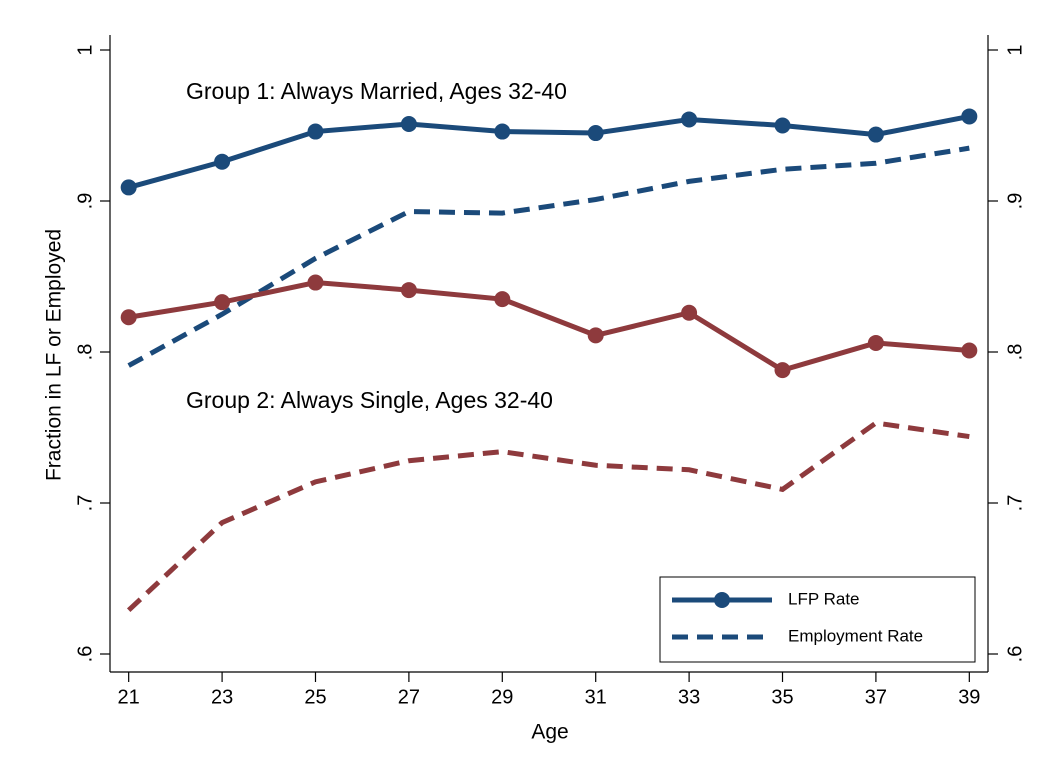 This screenshot has width=1054, height=778. Describe the element at coordinates (969, 697) in the screenshot. I see `x-tick-label: 39` at that location.